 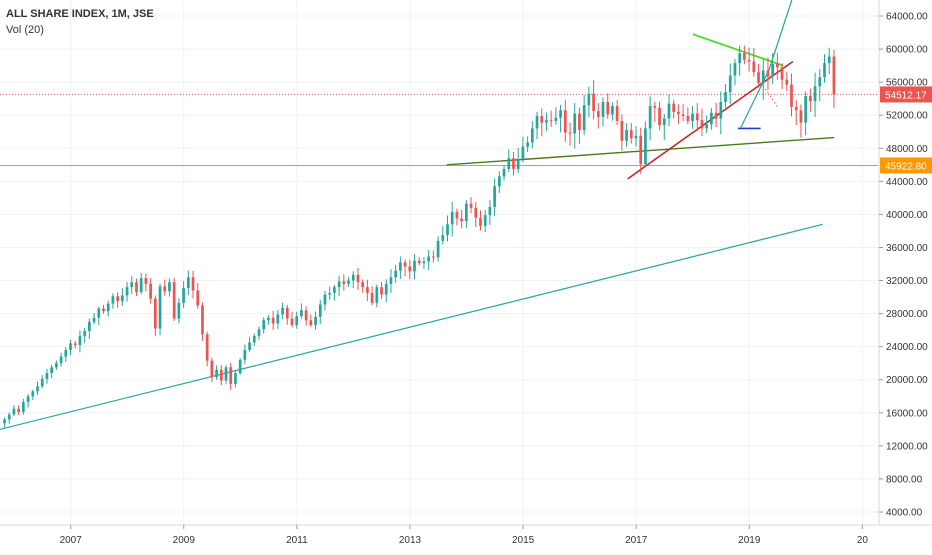 I want to click on support-price-label: 45922.80, so click(x=906, y=166).